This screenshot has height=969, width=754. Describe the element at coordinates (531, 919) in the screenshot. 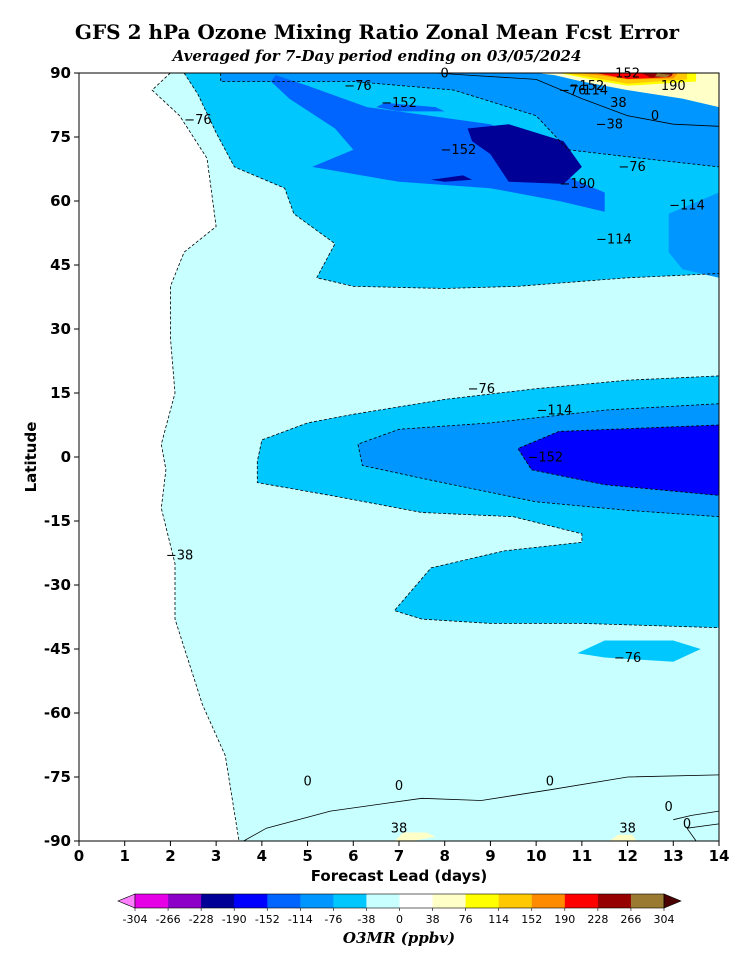

I see `colorbar-tick-label: 152` at that location.